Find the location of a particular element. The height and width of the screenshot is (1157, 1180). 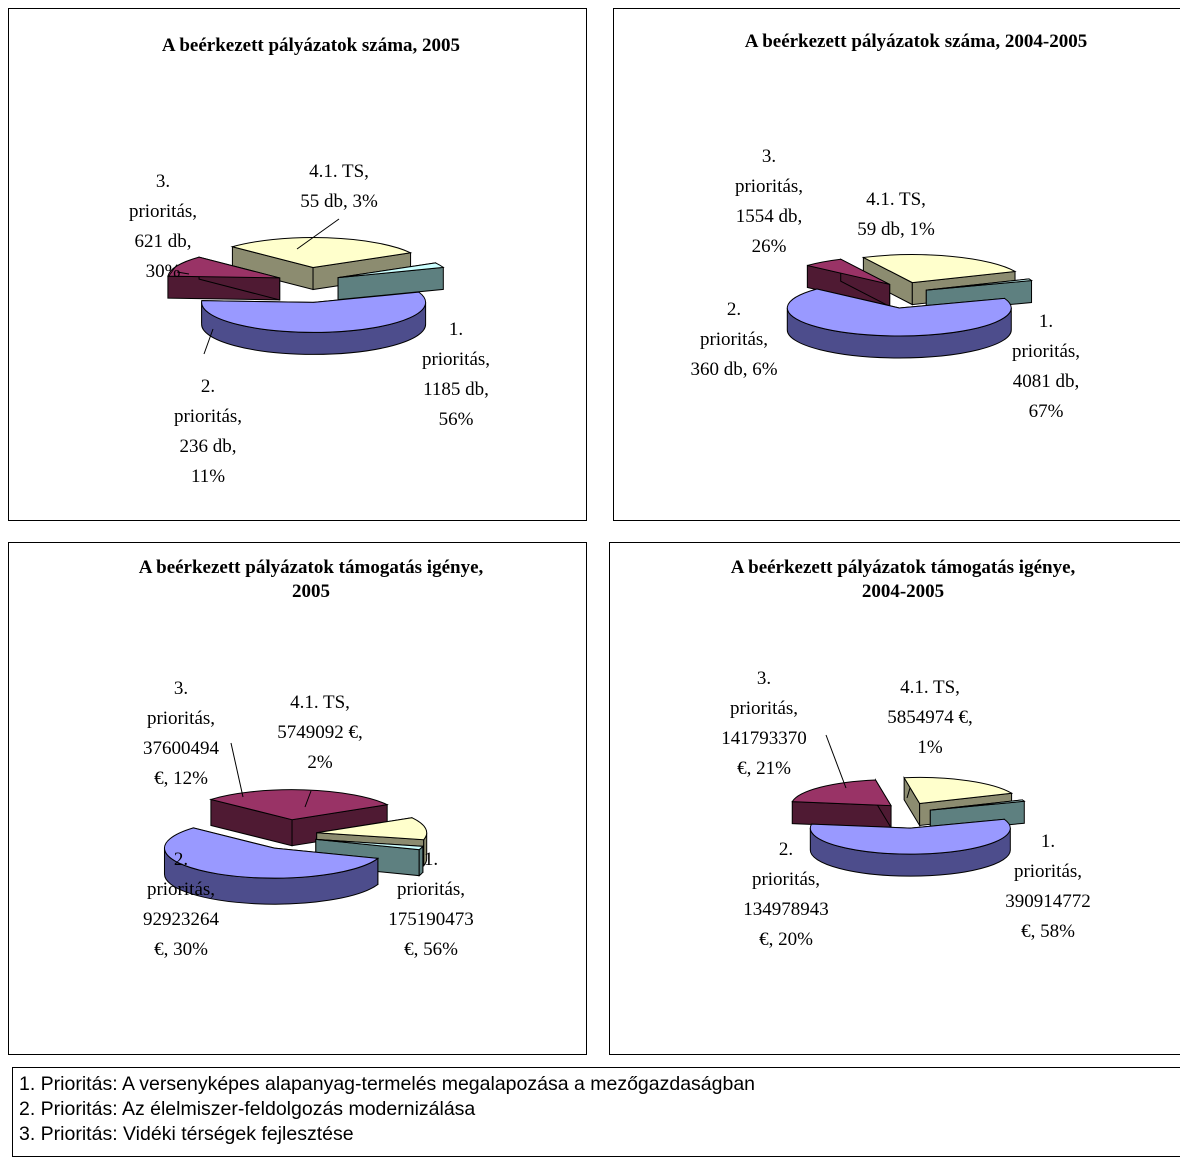

data-label-priority-3: 3. prioritás, 1554 db, 26% is located at coordinates (769, 201).